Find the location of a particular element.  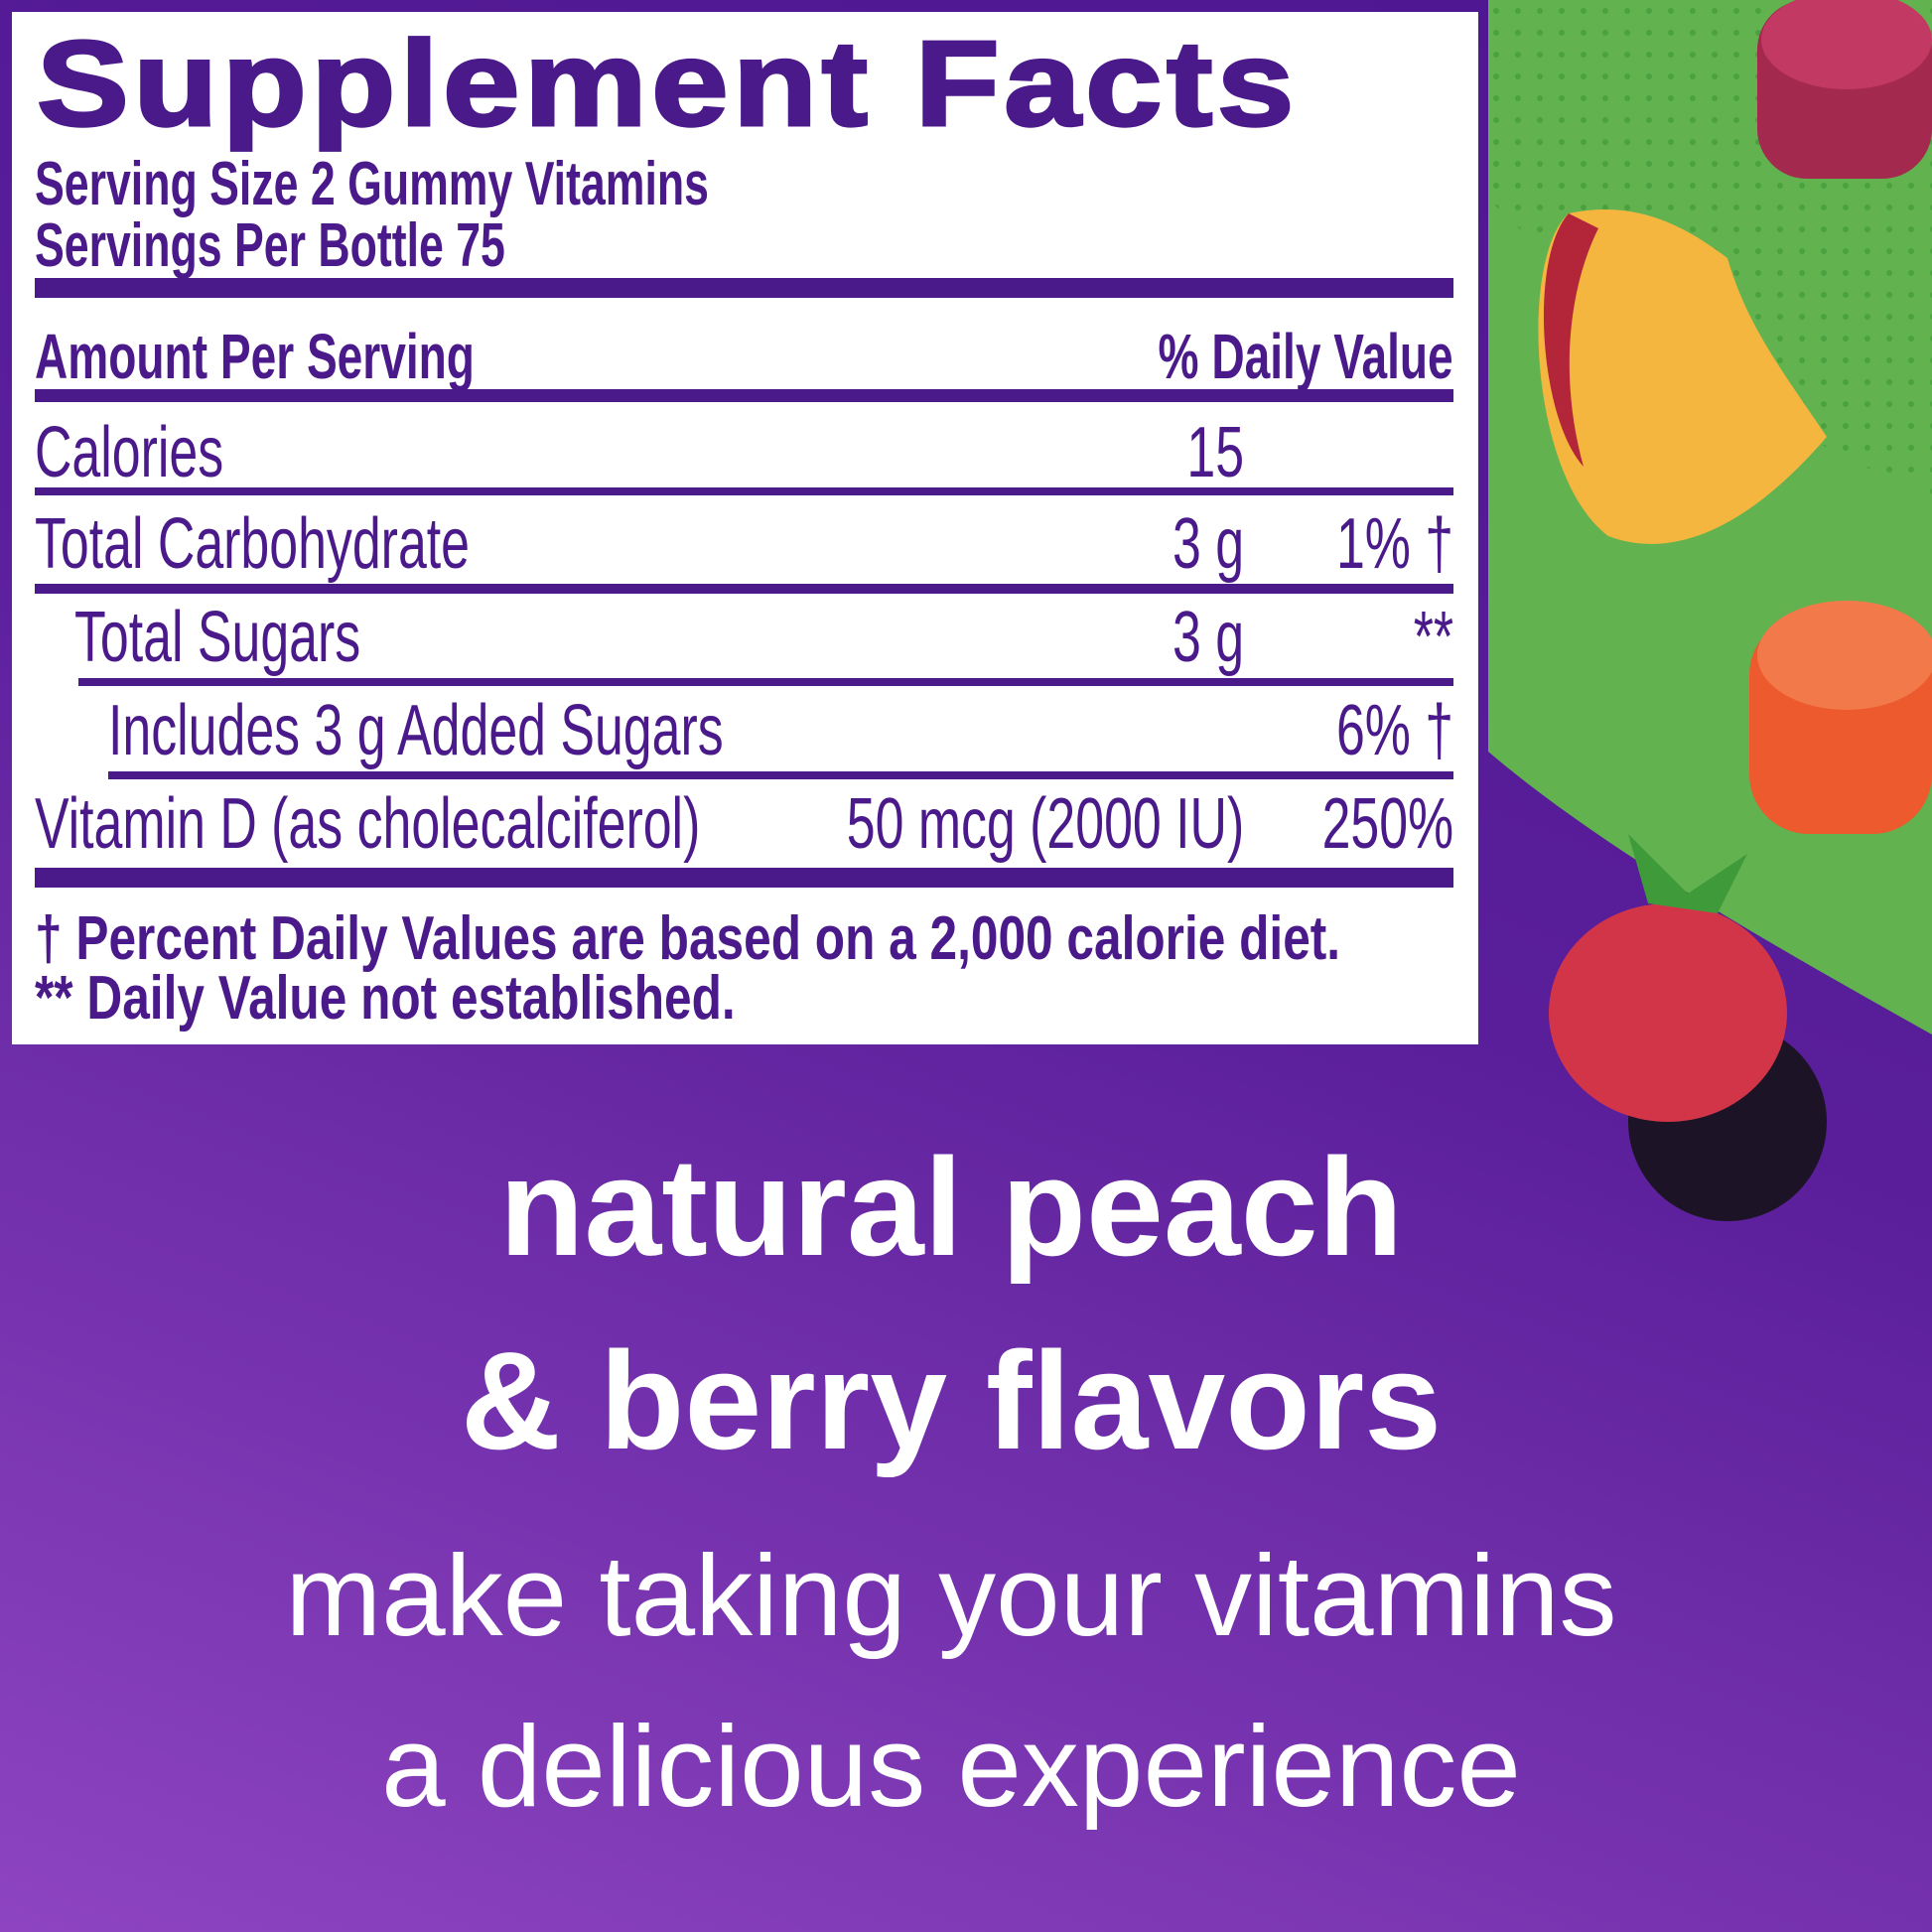

orange-gummy-icon is located at coordinates (1841, 718).